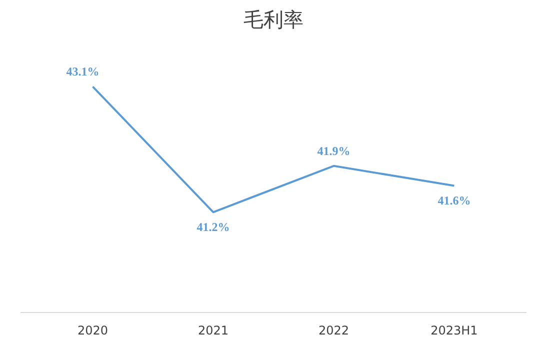  What do you see at coordinates (454, 331) in the screenshot?
I see `x-tick-label: 2023H1` at bounding box center [454, 331].